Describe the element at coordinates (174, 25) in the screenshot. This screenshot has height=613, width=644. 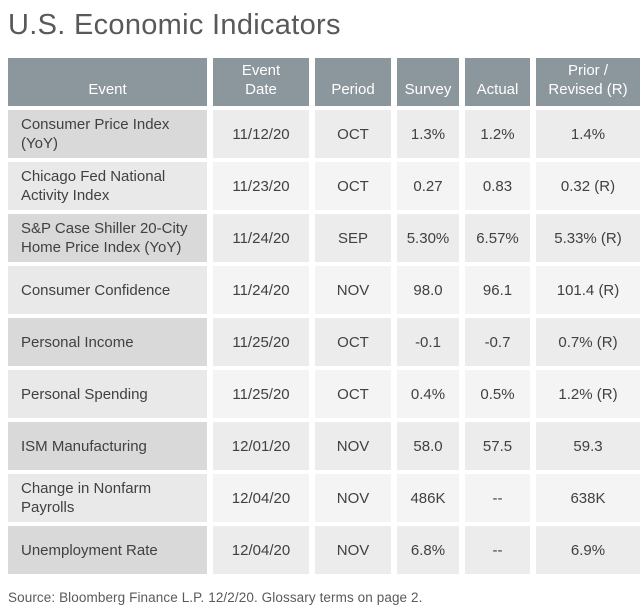
I see `page-title: U.S. Economic Indicators` at that location.